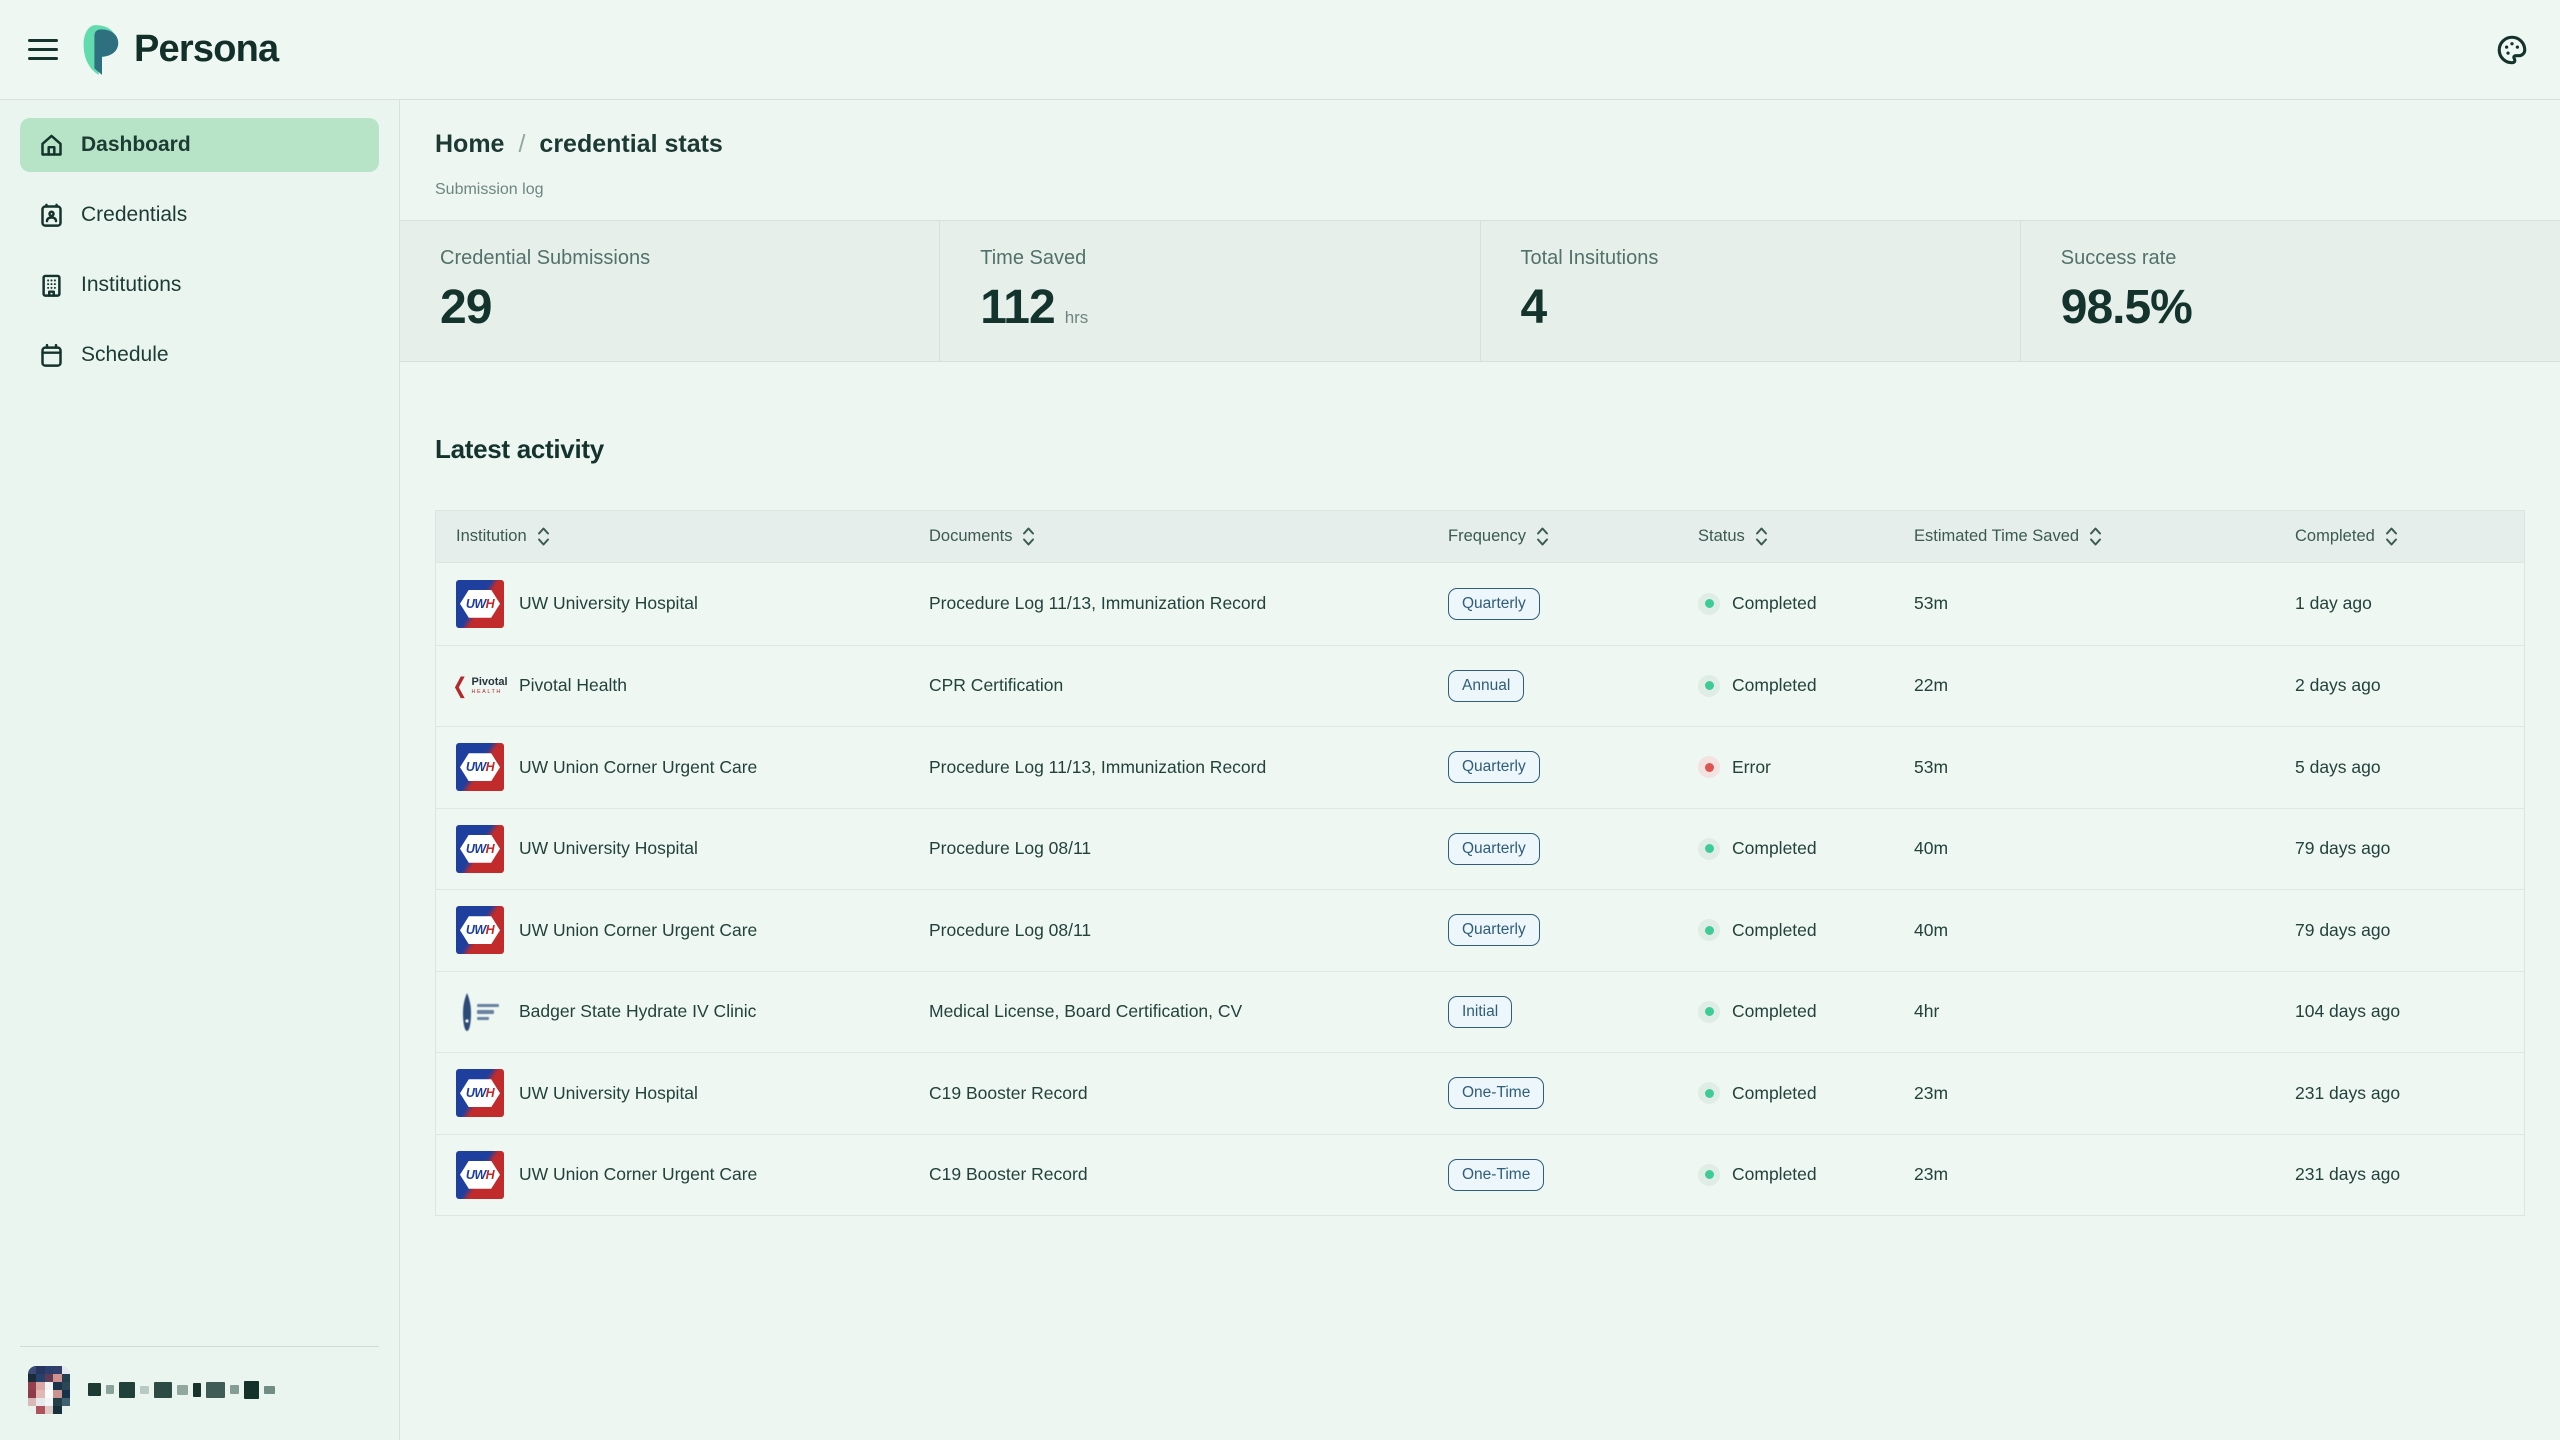 The width and height of the screenshot is (2560, 1440). What do you see at coordinates (573, 685) in the screenshot?
I see `institution-name: Pivotal Health` at bounding box center [573, 685].